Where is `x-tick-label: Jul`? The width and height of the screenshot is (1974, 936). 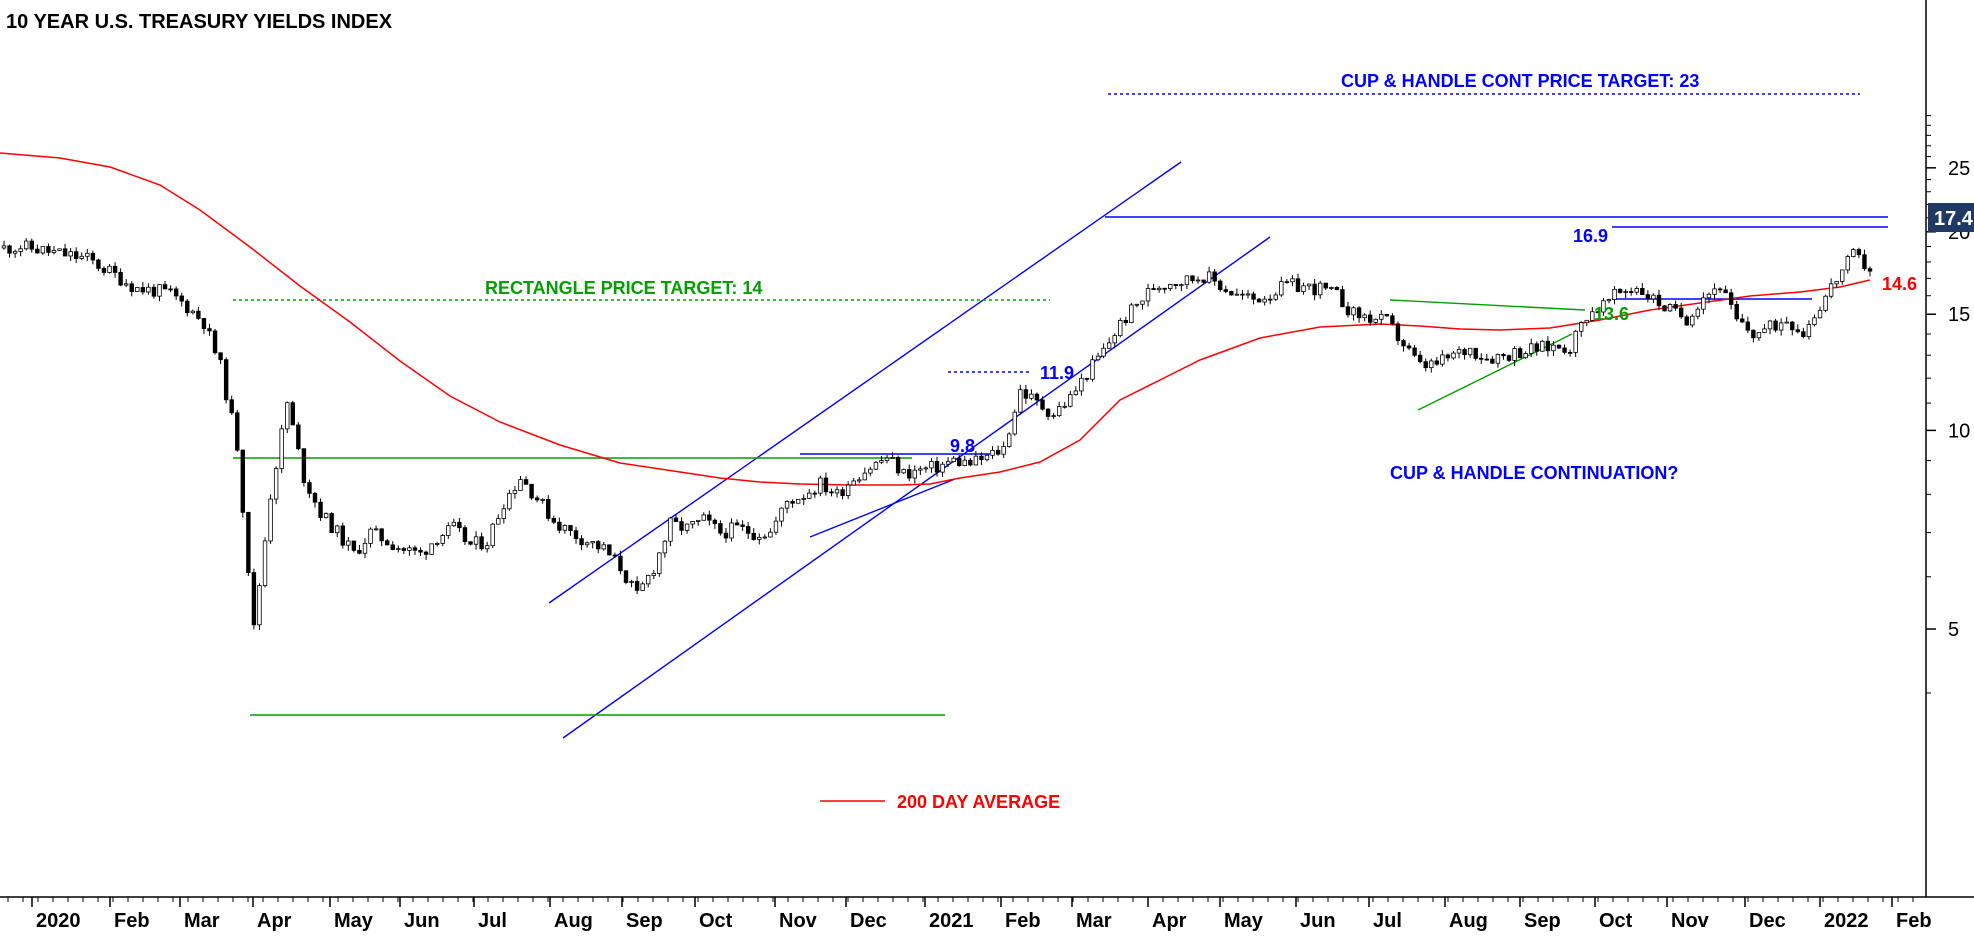
x-tick-label: Jul is located at coordinates (492, 920).